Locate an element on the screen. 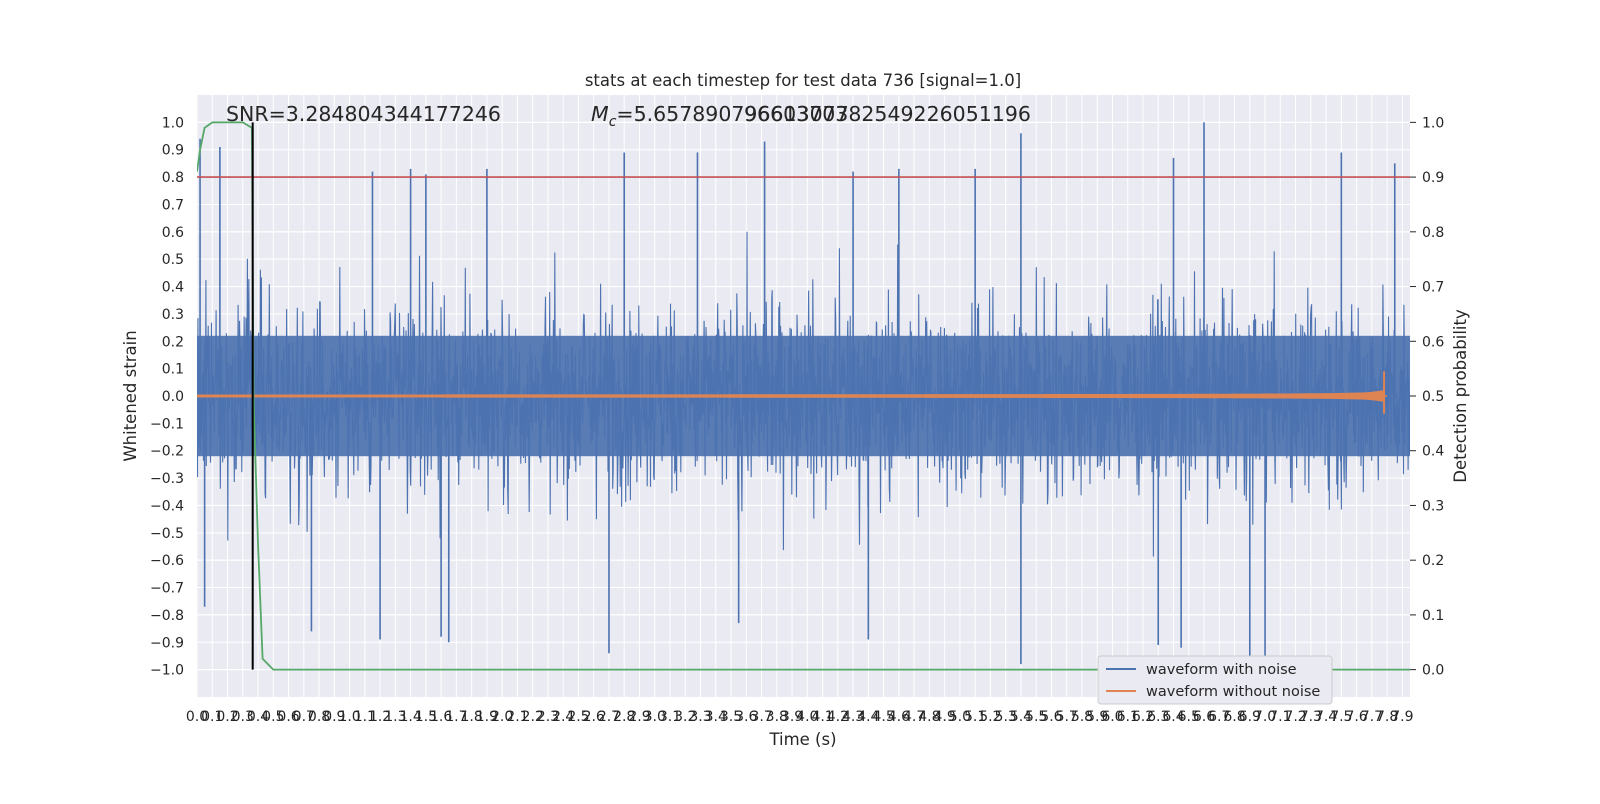 This screenshot has height=804, width=1600. y-tick-label: −0.7 is located at coordinates (167, 589).